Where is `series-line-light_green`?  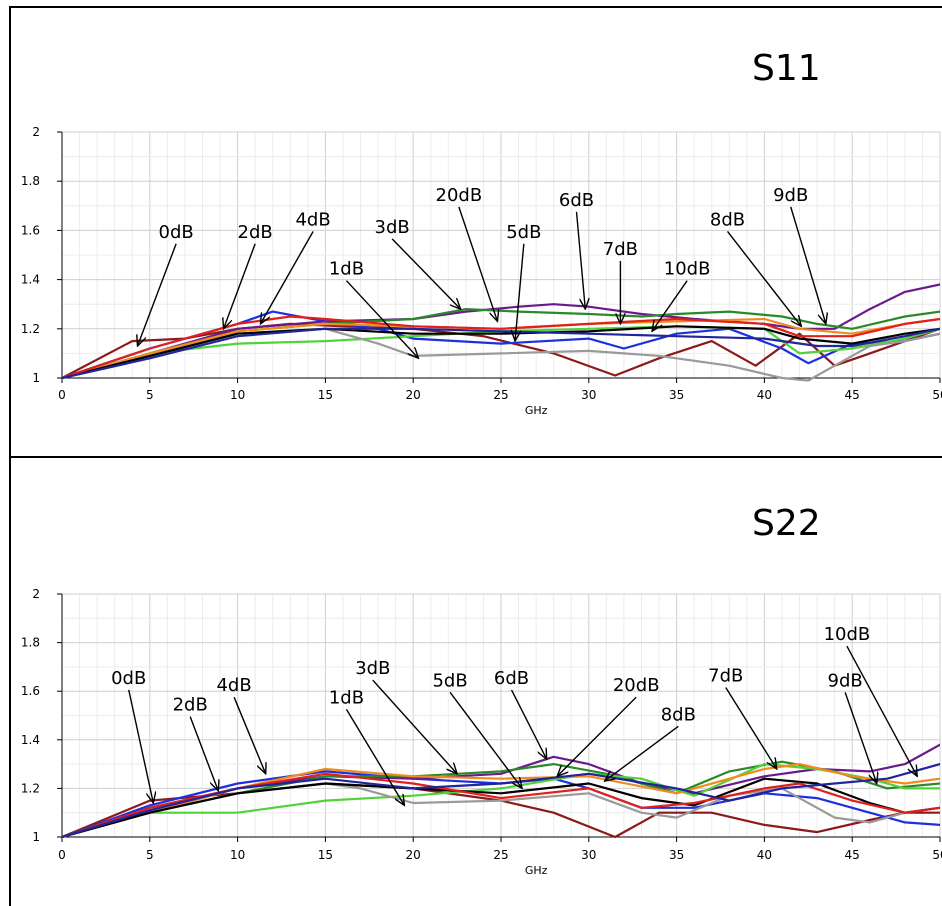
series-line-light_green is located at coordinates (501, 352).